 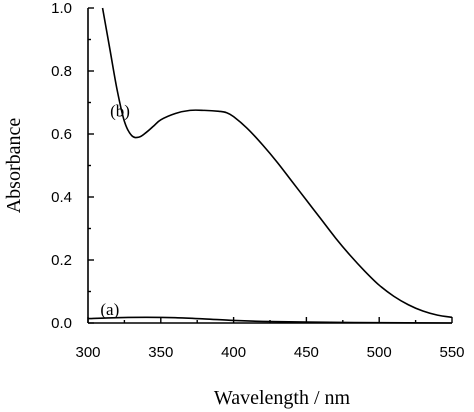 I want to click on x-tick-label: 550, so click(x=451, y=352).